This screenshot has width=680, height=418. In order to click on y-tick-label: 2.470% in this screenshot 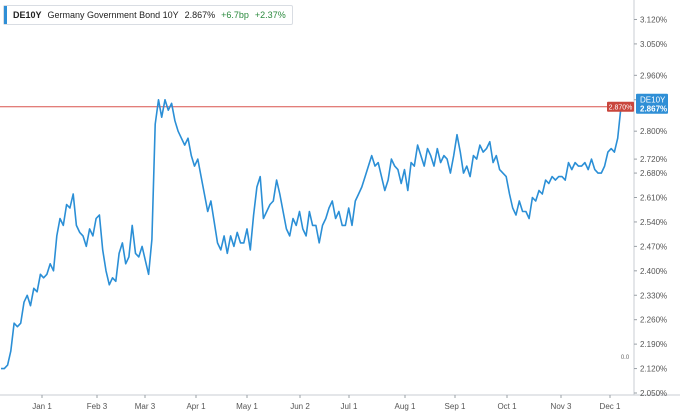, I will do `click(653, 246)`.